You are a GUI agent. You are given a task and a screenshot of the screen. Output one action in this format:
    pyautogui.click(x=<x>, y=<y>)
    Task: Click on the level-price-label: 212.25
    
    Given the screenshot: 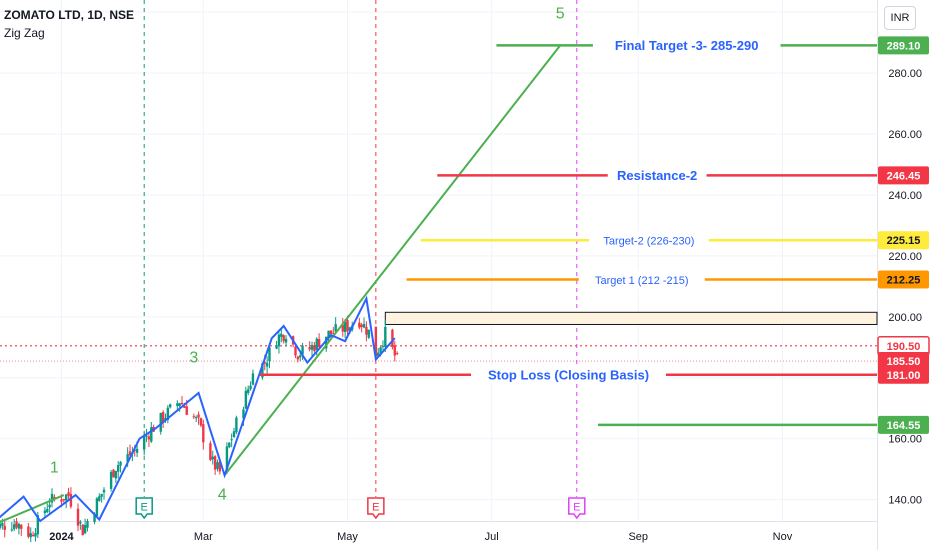 What is the action you would take?
    pyautogui.click(x=904, y=281)
    